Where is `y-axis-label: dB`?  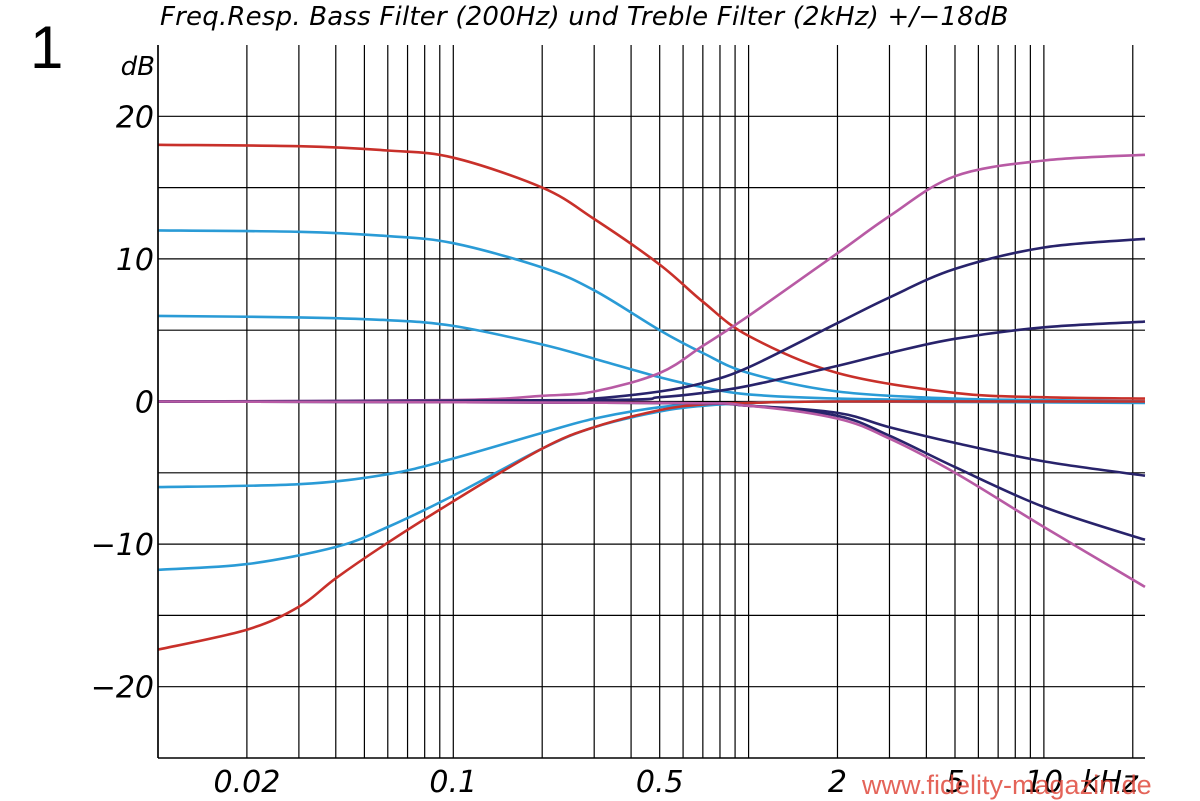 y-axis-label: dB is located at coordinates (138, 67).